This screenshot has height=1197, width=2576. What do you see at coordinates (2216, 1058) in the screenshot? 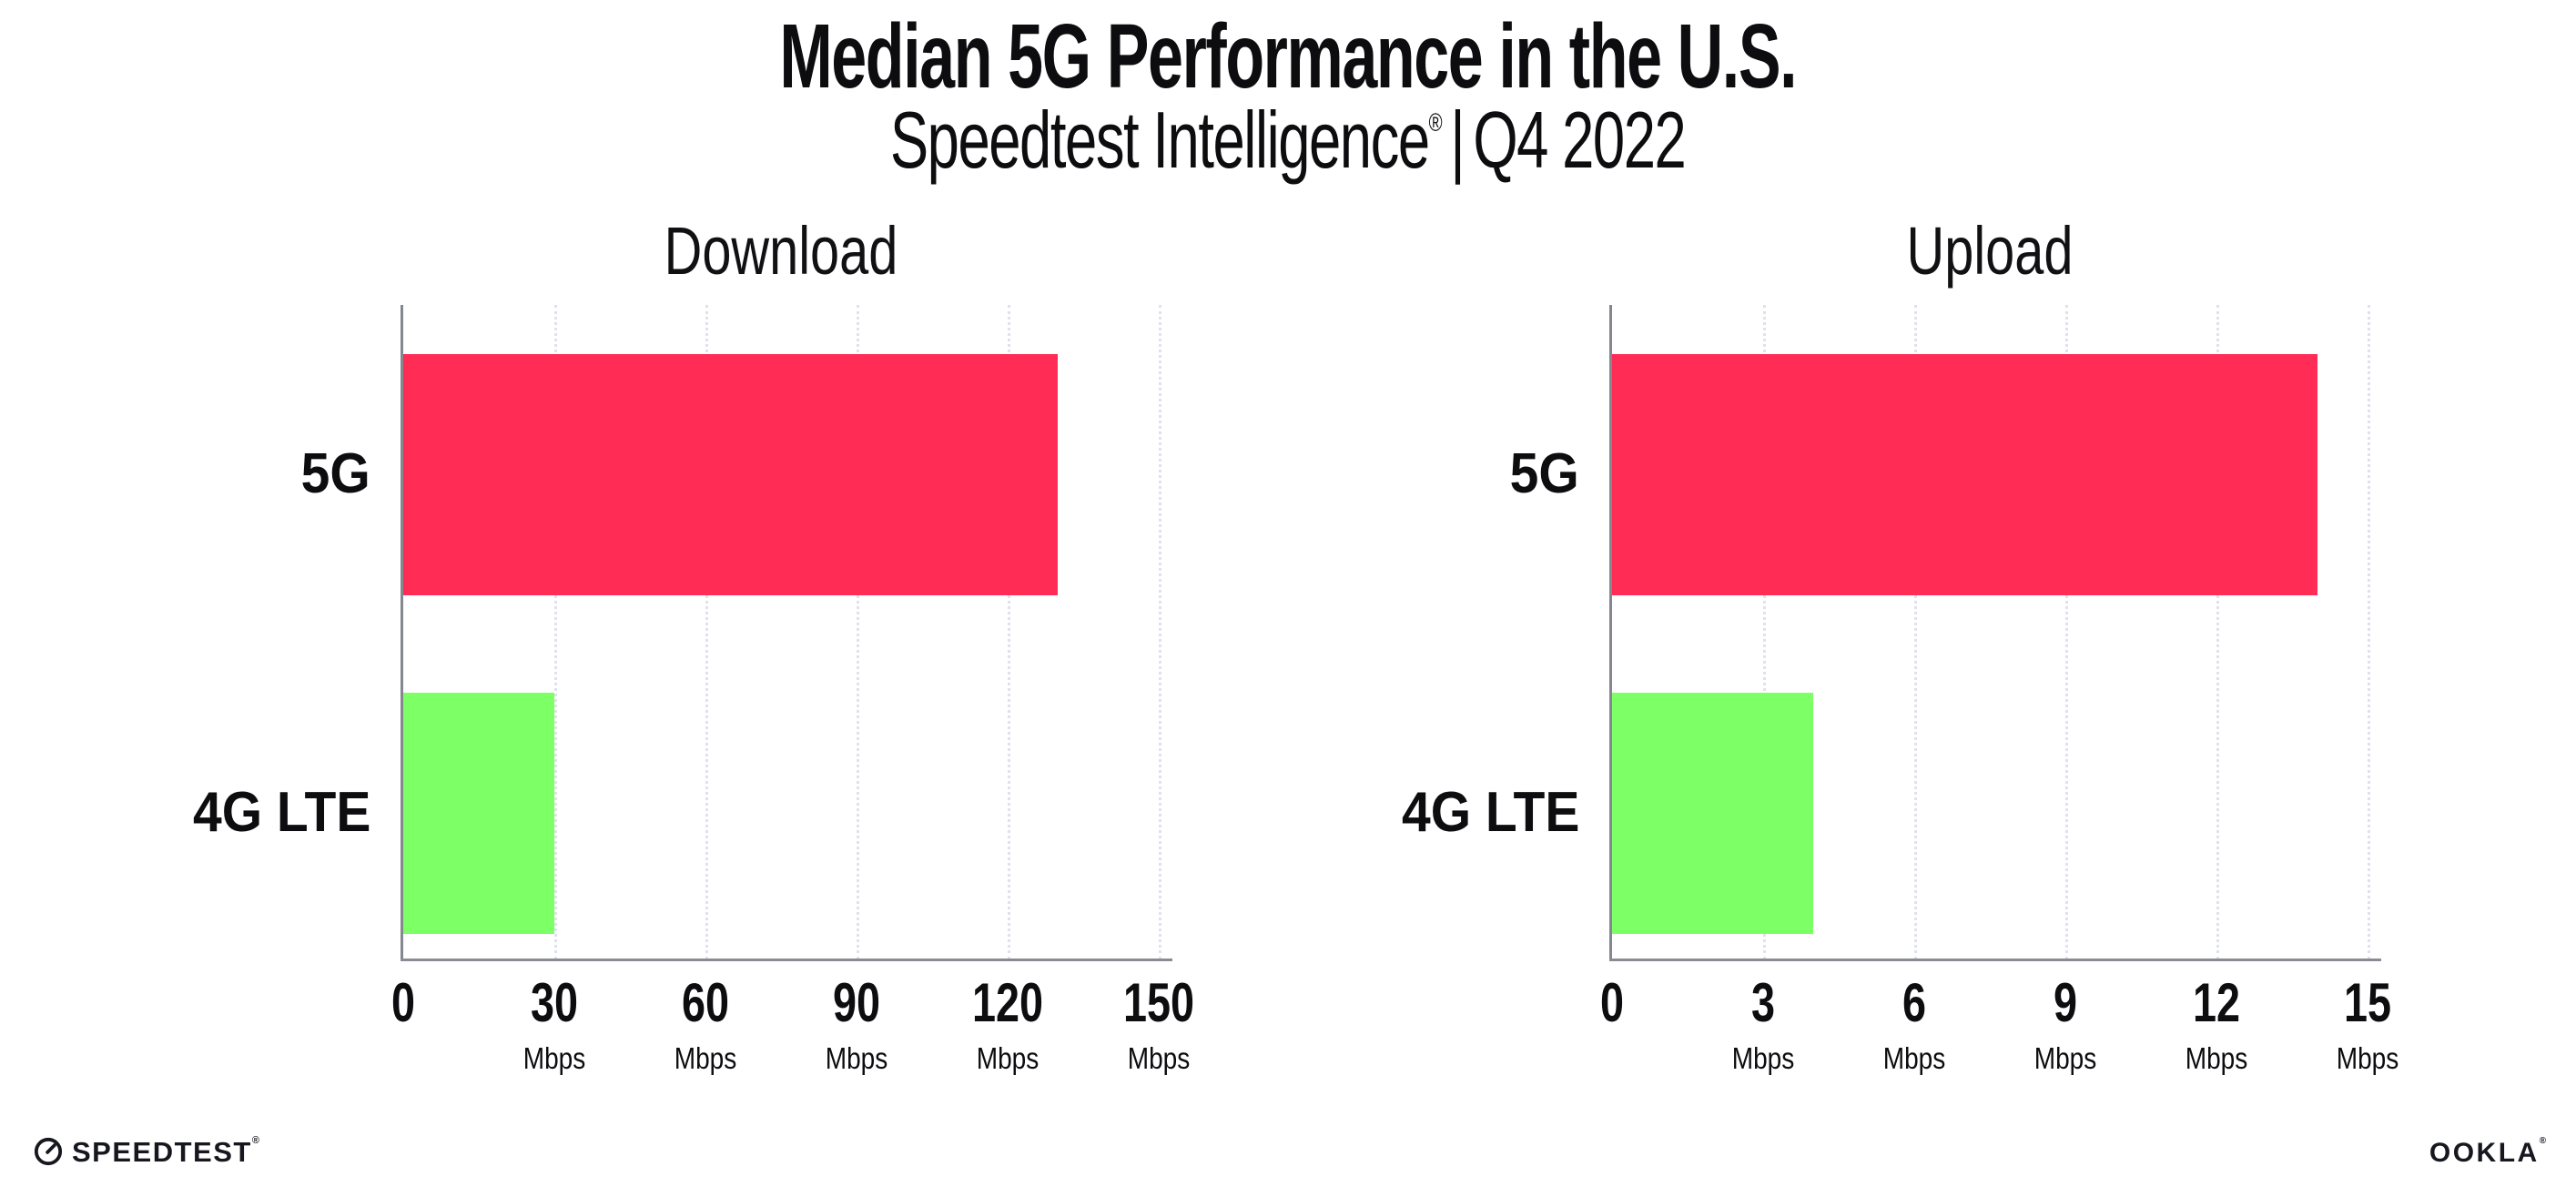
I see `tick-unit-12-upload: Mbps` at bounding box center [2216, 1058].